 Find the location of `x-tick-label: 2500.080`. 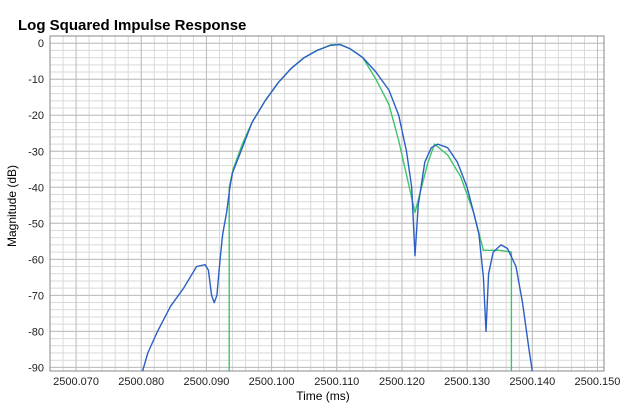

x-tick-label: 2500.080 is located at coordinates (141, 382).